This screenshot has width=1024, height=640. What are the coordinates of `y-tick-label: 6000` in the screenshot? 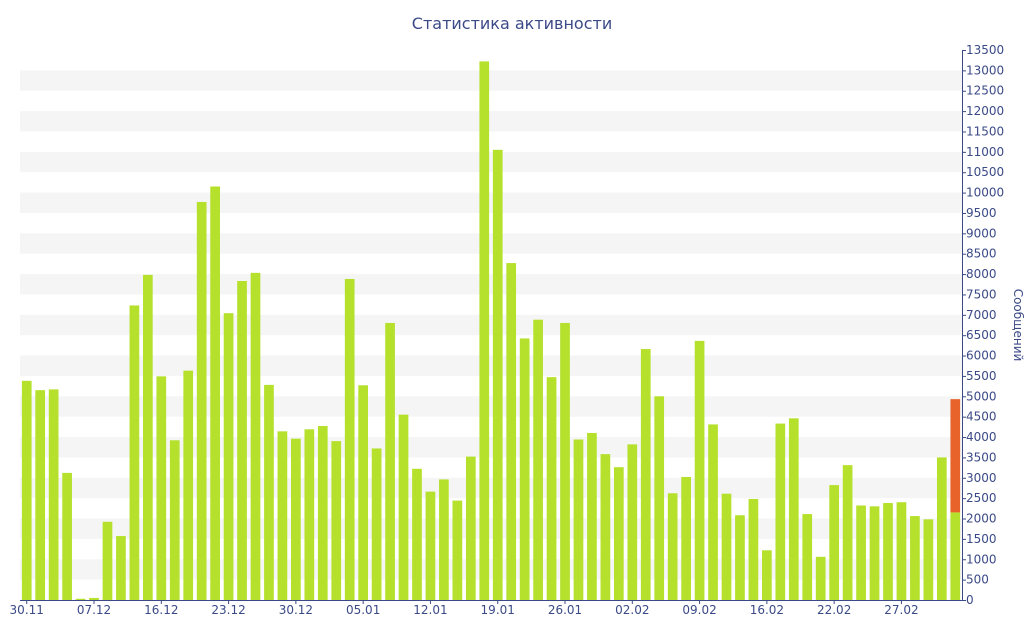 It's located at (981, 356).